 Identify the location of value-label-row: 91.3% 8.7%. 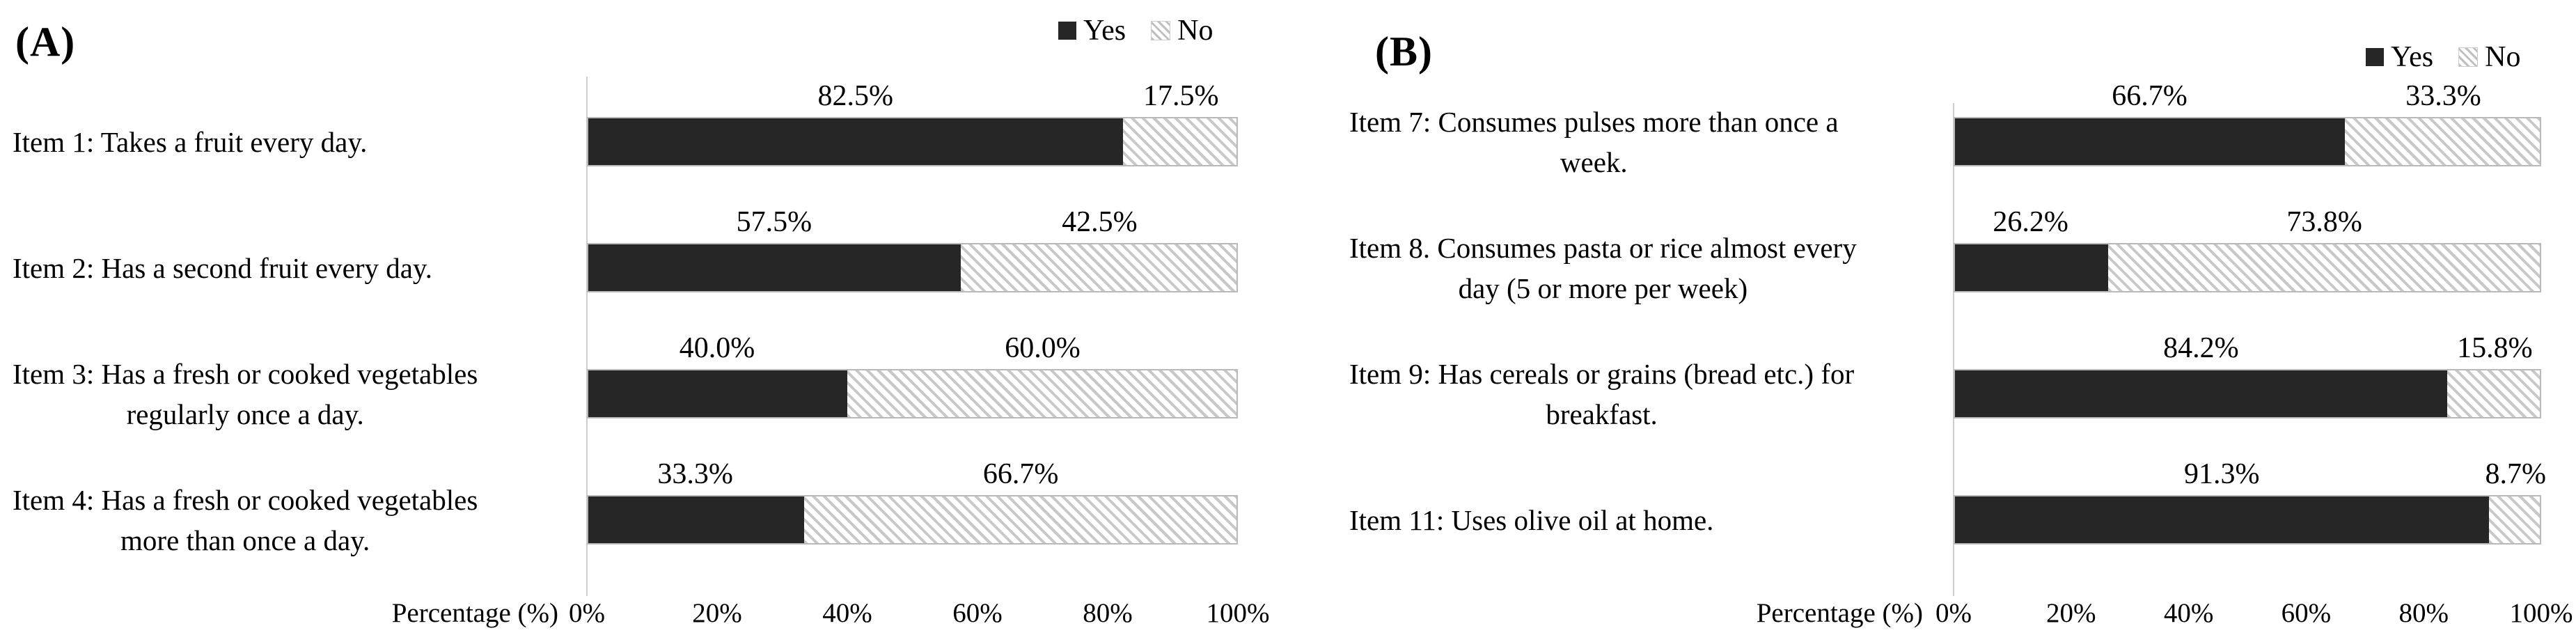
(2250, 473).